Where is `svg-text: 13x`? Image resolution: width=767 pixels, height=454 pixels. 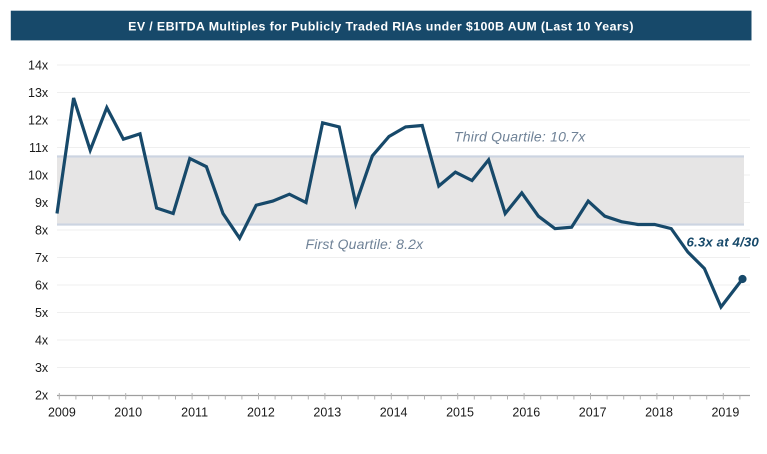 svg-text: 13x is located at coordinates (38, 93).